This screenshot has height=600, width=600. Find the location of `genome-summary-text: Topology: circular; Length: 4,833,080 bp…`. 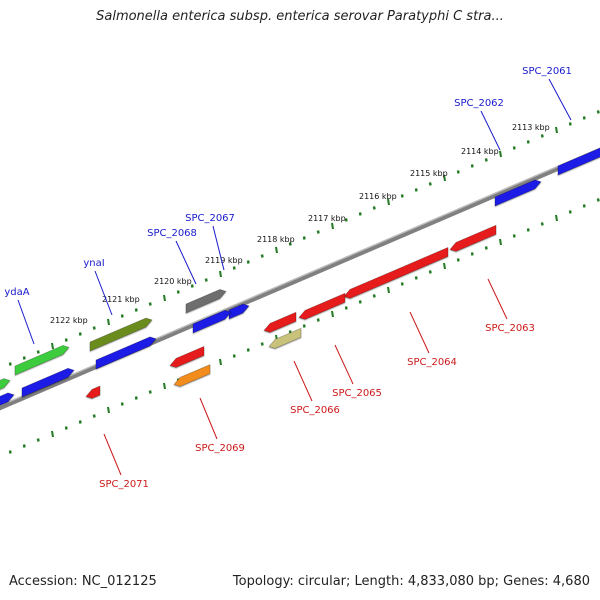

genome-summary-text: Topology: circular; Length: 4,833,080 bp… is located at coordinates (411, 581).